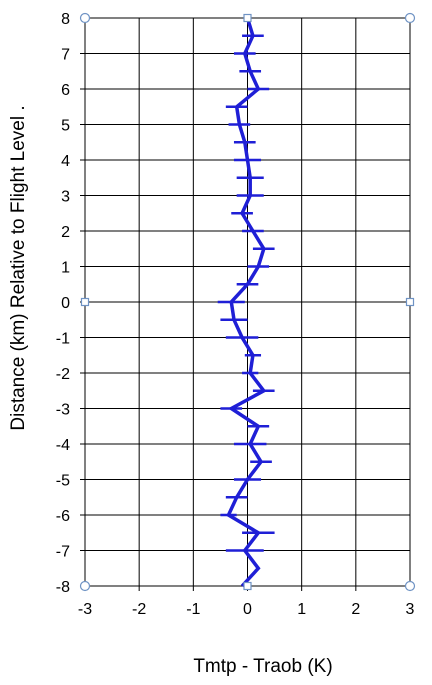 The height and width of the screenshot is (685, 432). I want to click on y-tick-label: -7, so click(63, 552).